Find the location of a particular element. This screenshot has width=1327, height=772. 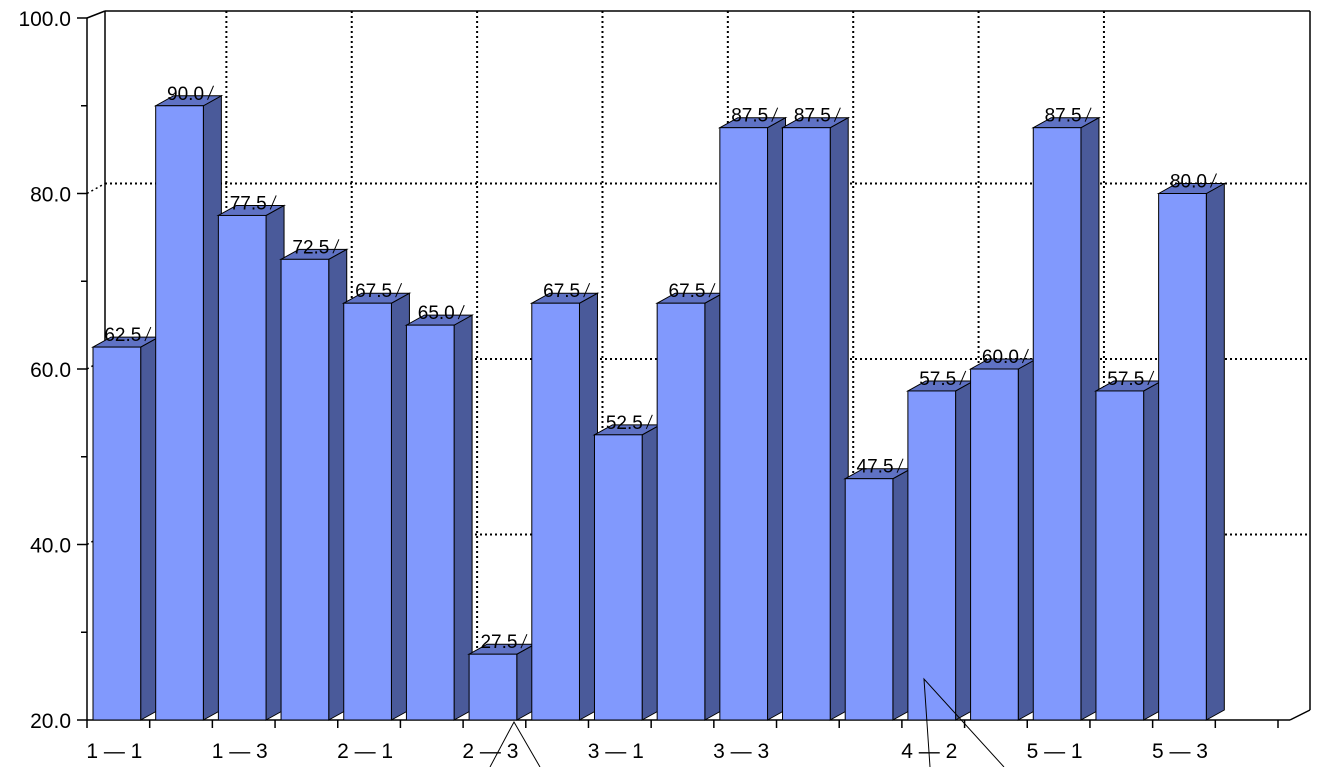

y-tick-label: 80.0 is located at coordinates (50, 195).